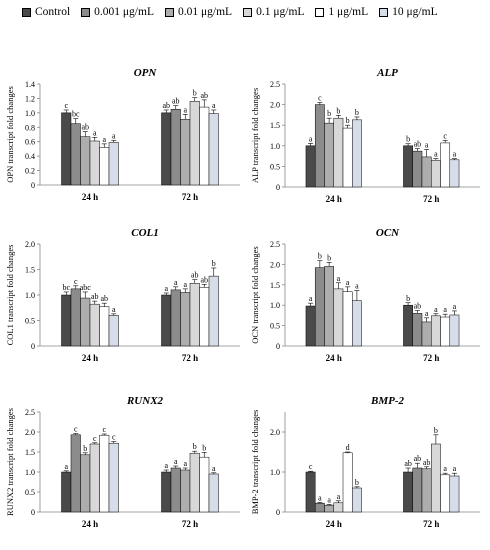 The image size is (490, 550). I want to click on legend-item: 1 μg/mL, so click(341, 12).